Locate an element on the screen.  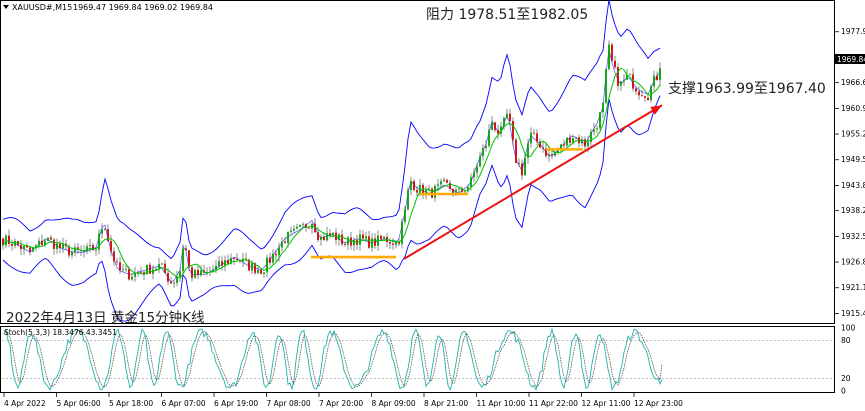
price-tick-label: 1915.40 is located at coordinates (853, 313).